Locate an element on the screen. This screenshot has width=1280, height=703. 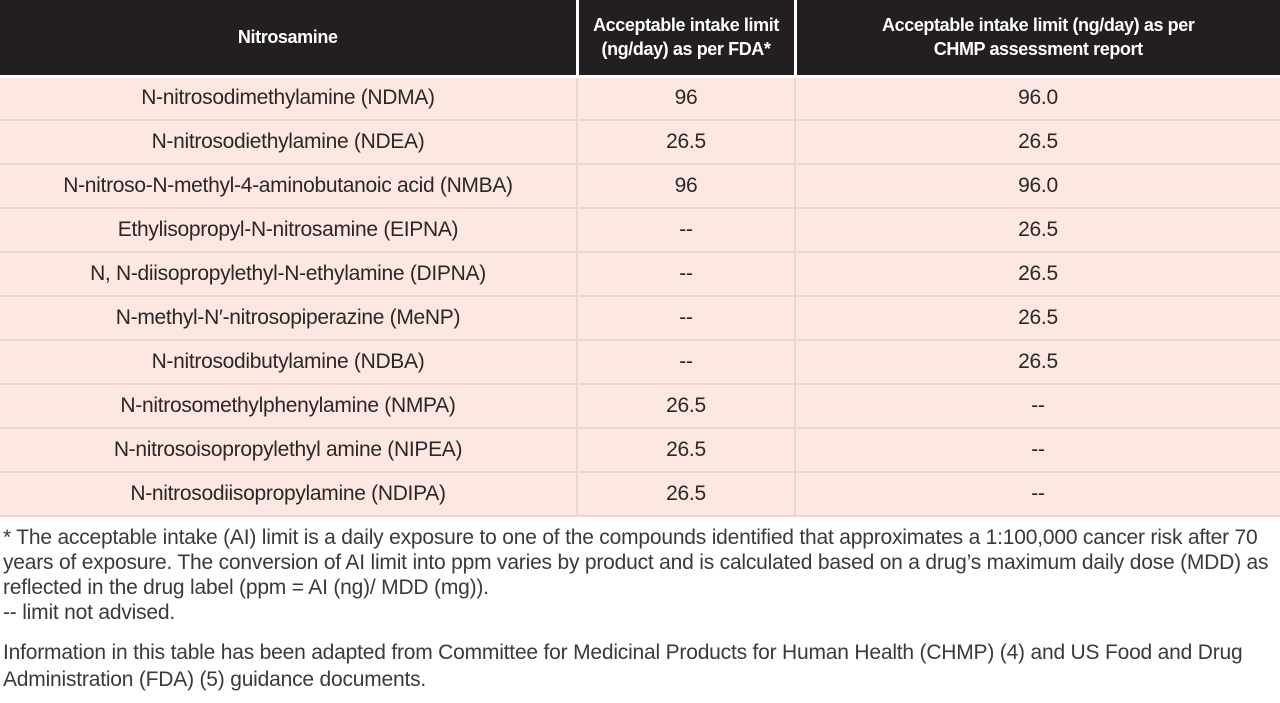
header-nitrosamine: Nitrosamine is located at coordinates (289, 39).